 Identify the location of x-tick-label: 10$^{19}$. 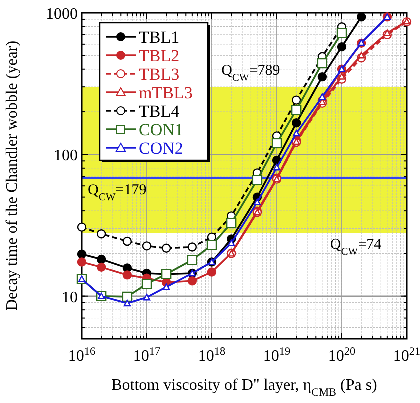
(277, 355).